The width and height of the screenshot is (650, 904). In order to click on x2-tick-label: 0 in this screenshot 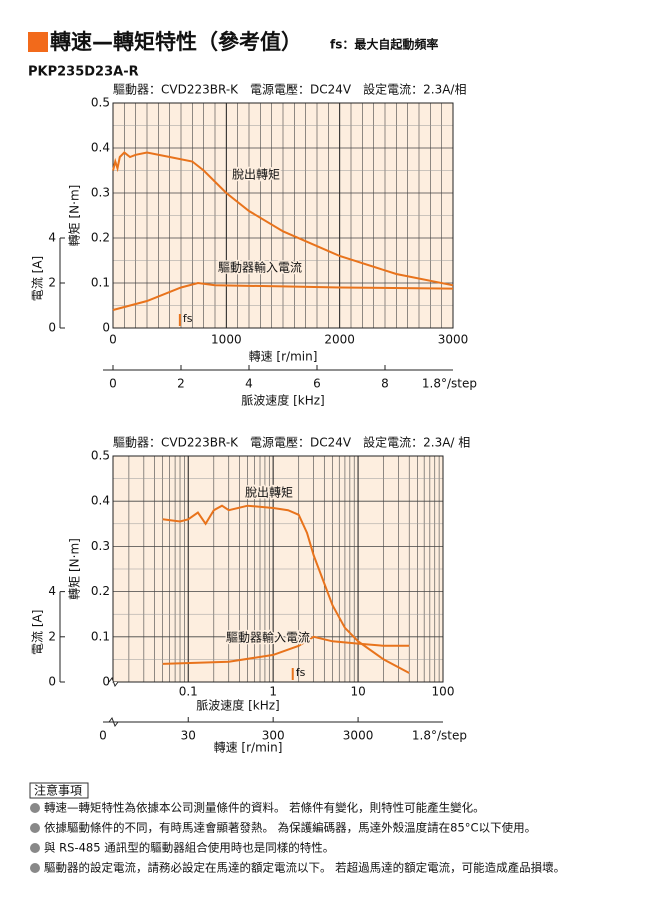, I will do `click(113, 384)`.